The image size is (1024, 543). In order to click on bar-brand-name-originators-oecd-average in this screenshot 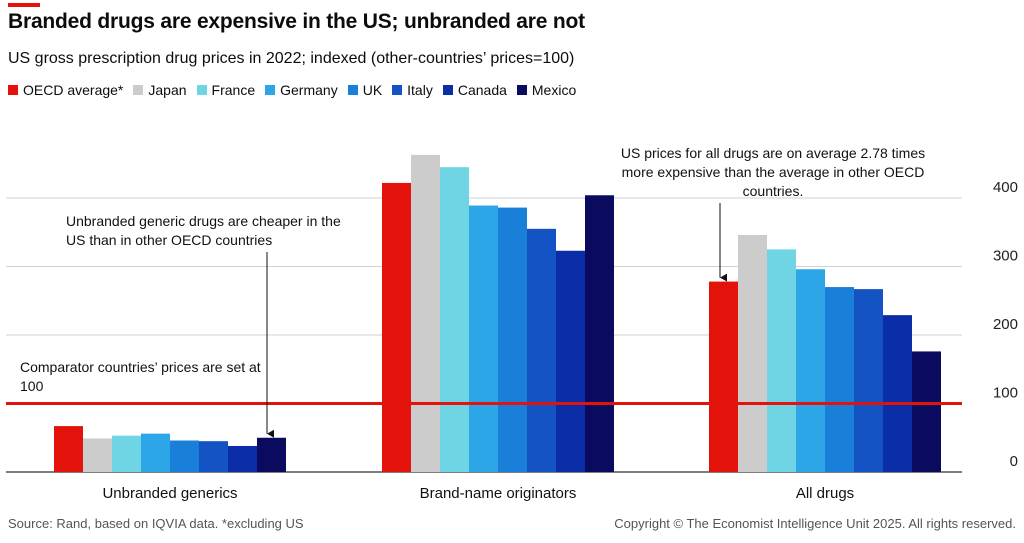, I will do `click(396, 327)`.